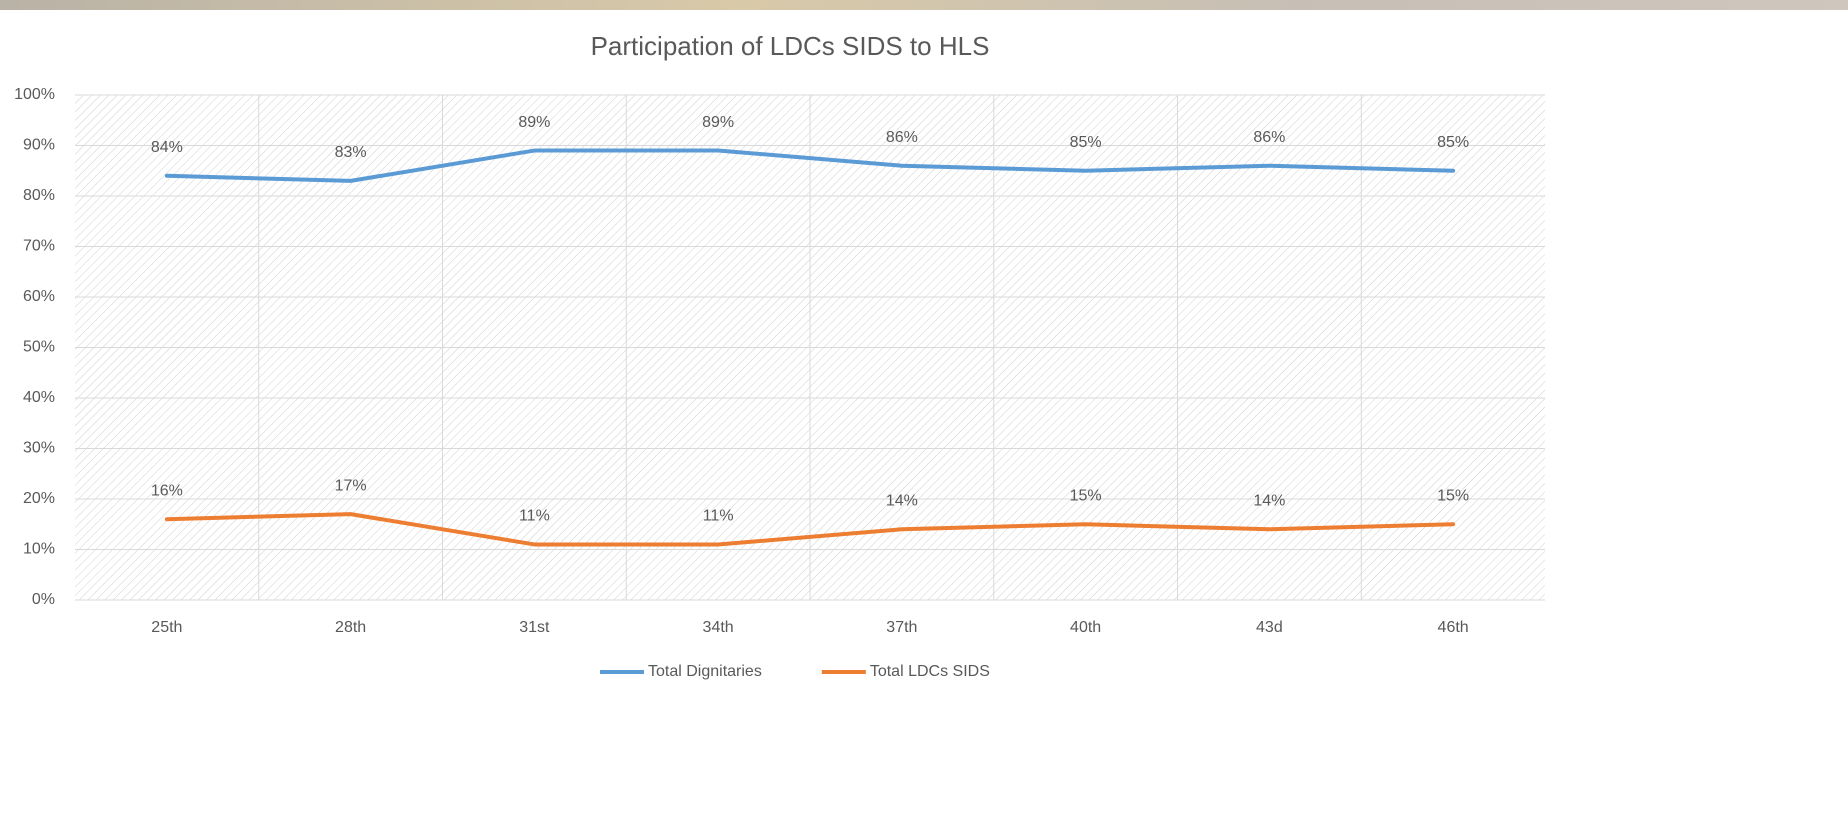  Describe the element at coordinates (924, 5) in the screenshot. I see `banner-strip` at that location.